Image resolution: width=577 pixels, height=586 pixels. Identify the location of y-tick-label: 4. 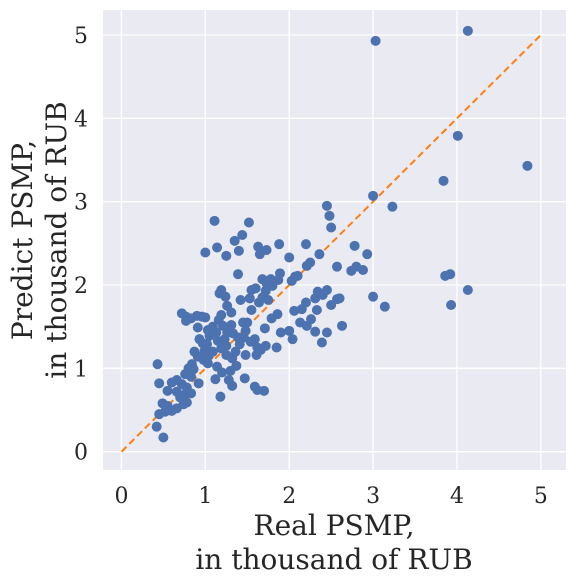
(81, 119).